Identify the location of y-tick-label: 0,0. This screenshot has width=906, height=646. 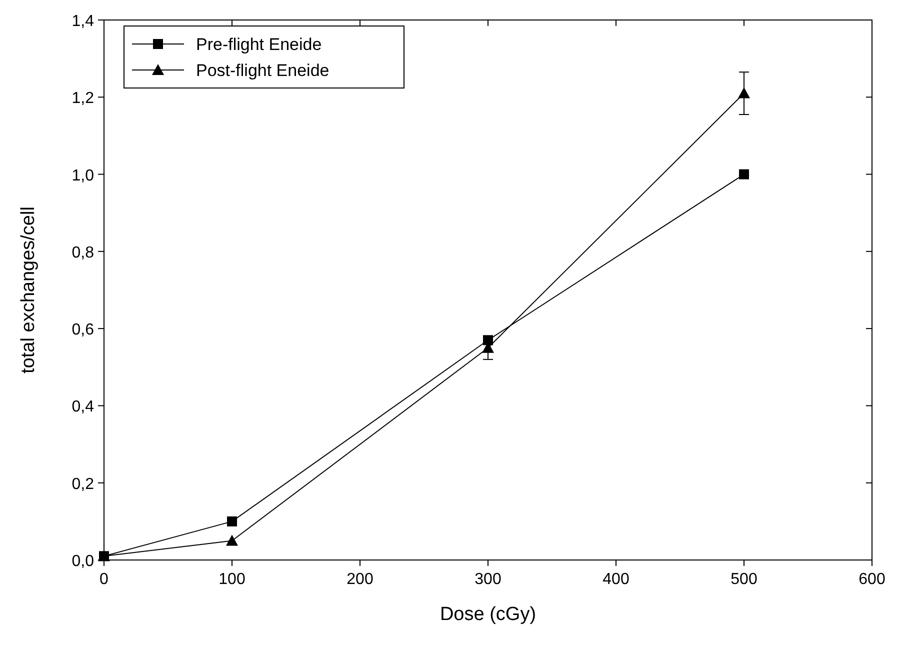
(83, 561).